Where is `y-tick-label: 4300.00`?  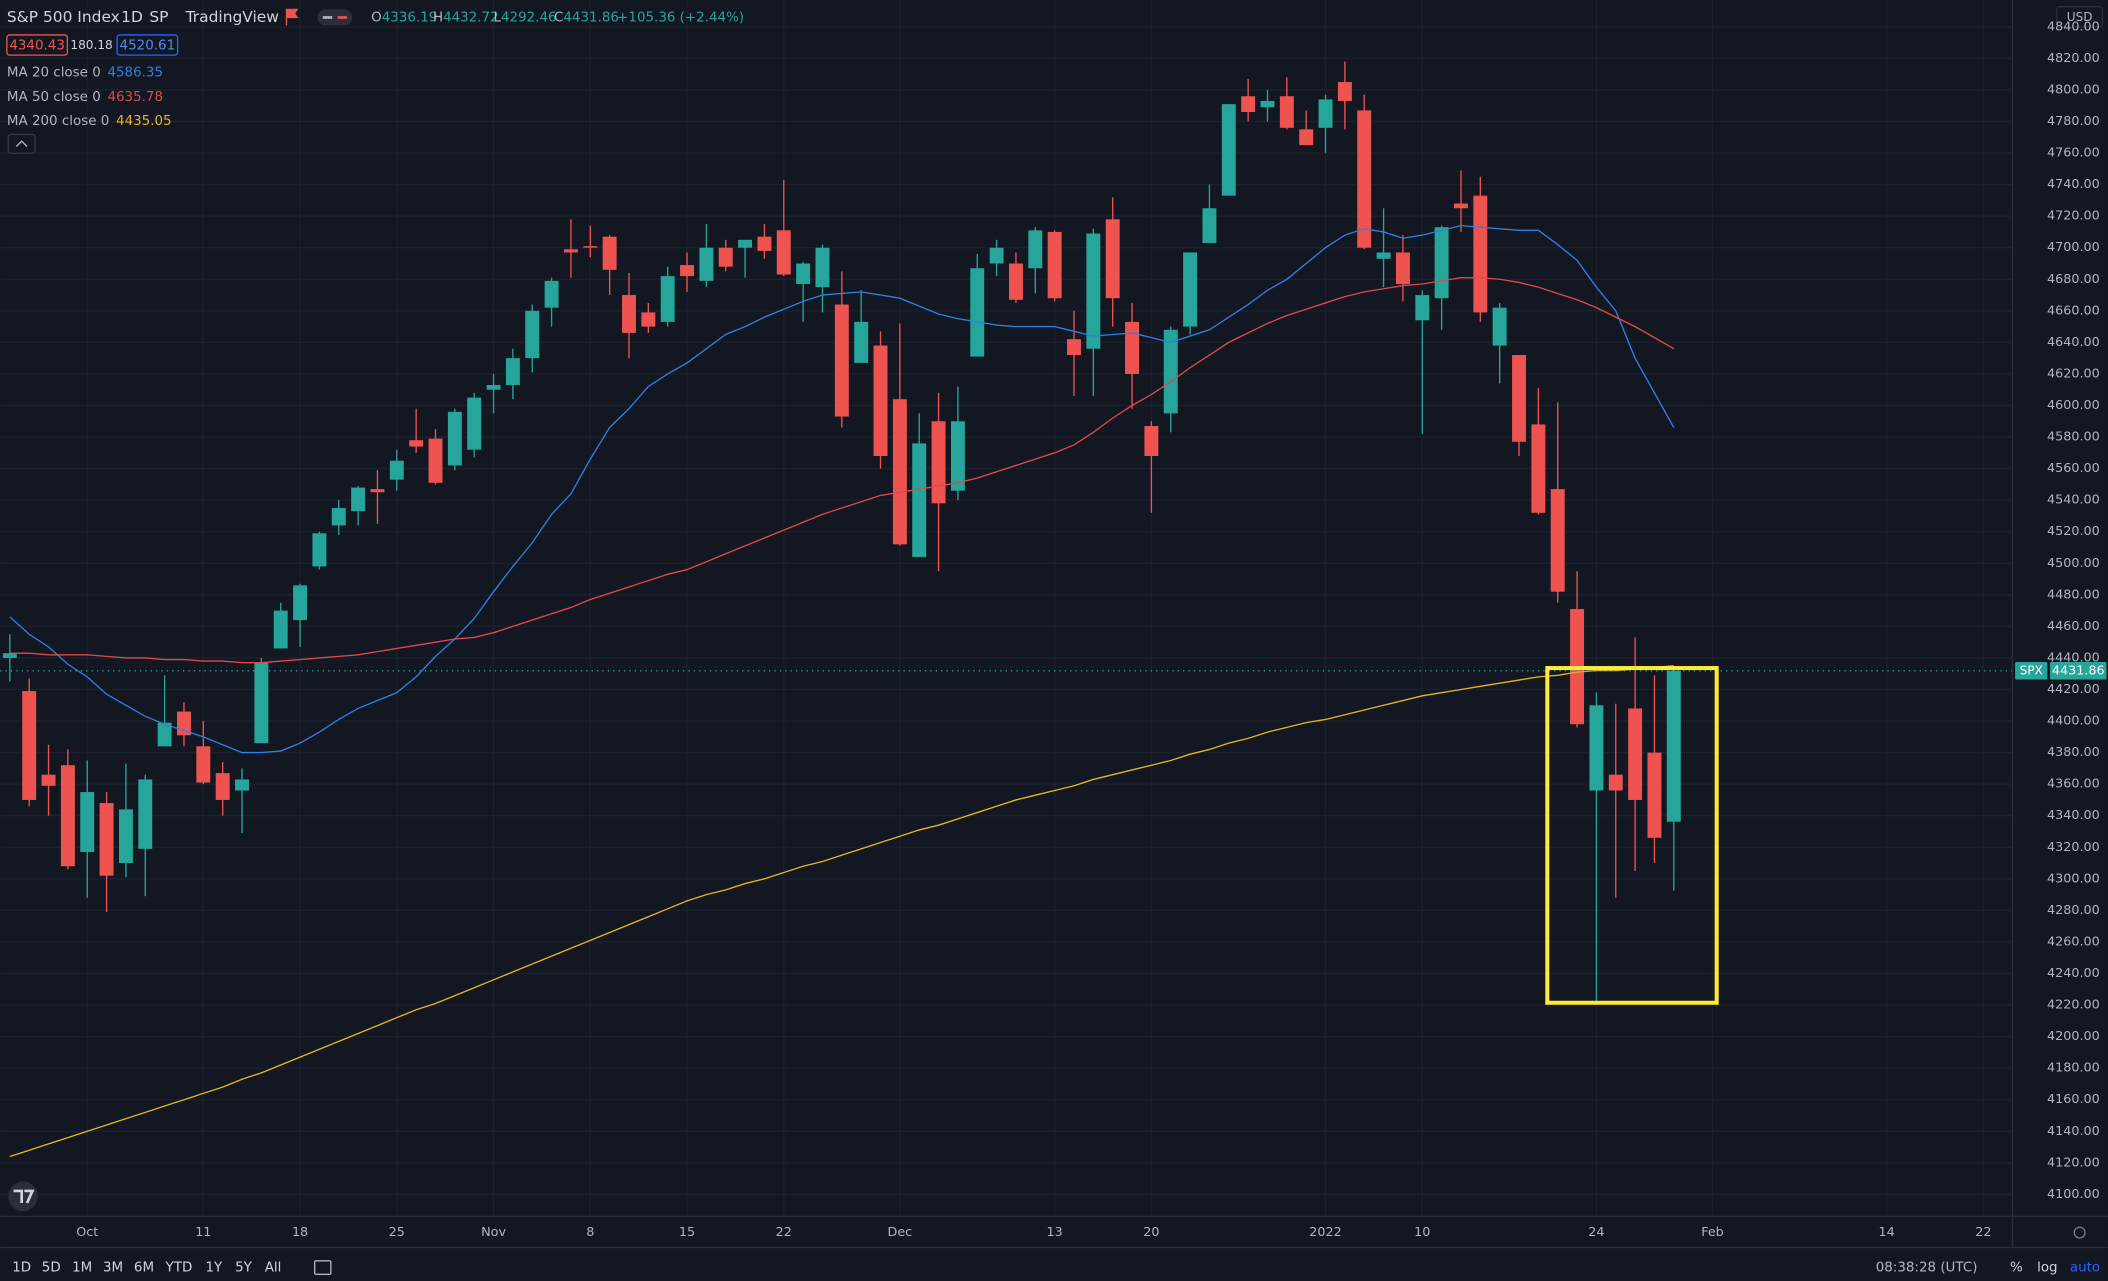
y-tick-label: 4300.00 is located at coordinates (2073, 878).